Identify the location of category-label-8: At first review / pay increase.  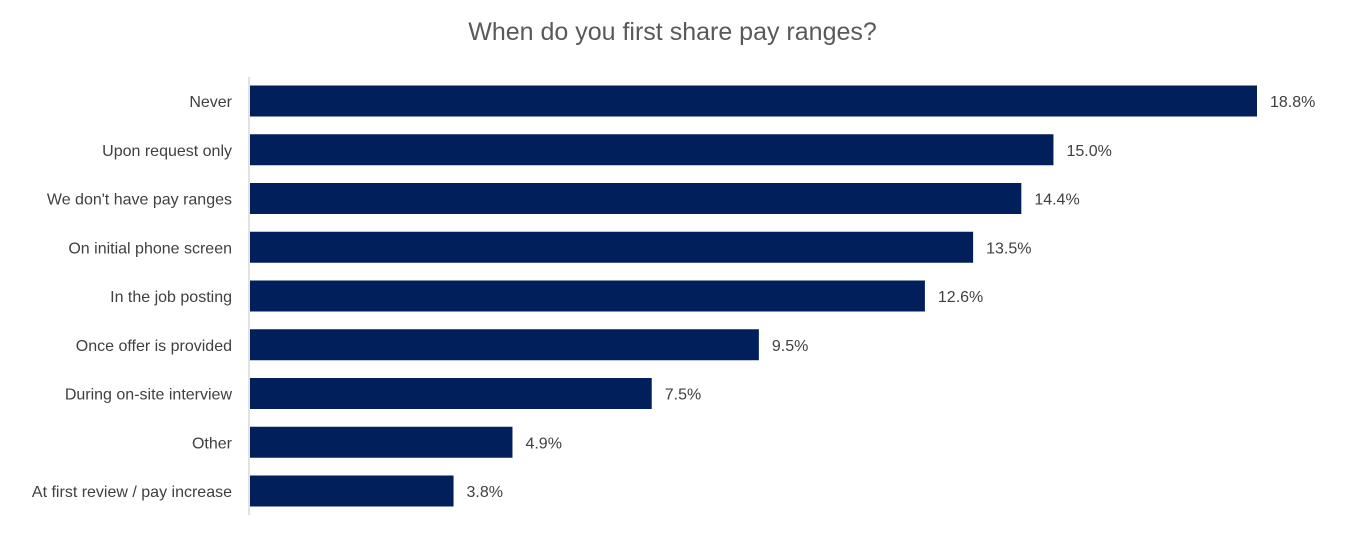
(132, 492).